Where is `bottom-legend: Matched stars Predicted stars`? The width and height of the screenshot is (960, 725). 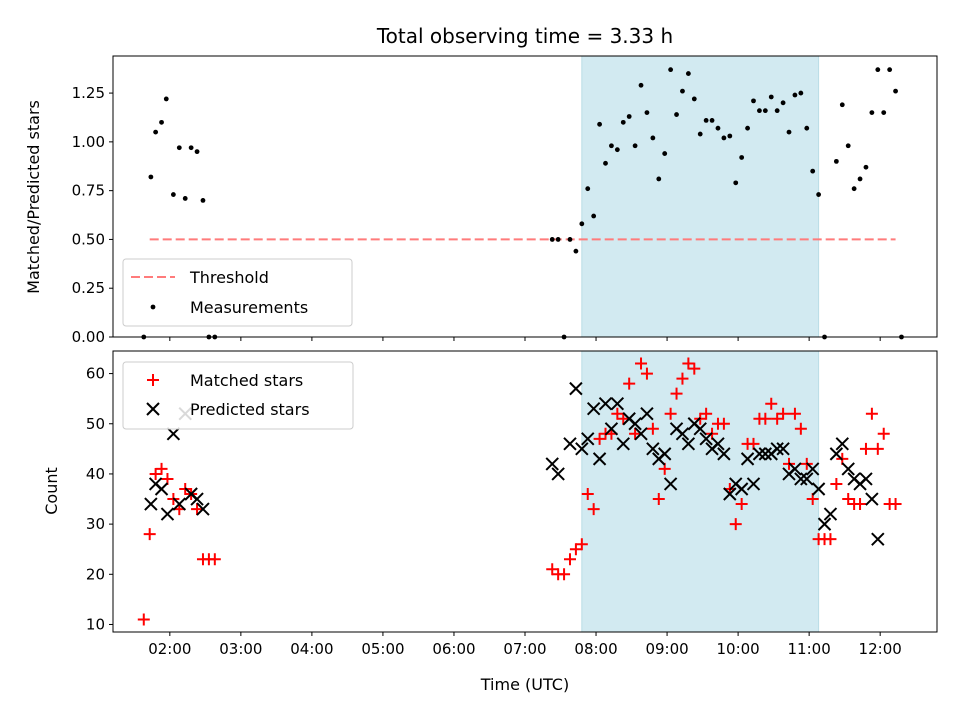
bottom-legend: Matched stars Predicted stars is located at coordinates (238, 395).